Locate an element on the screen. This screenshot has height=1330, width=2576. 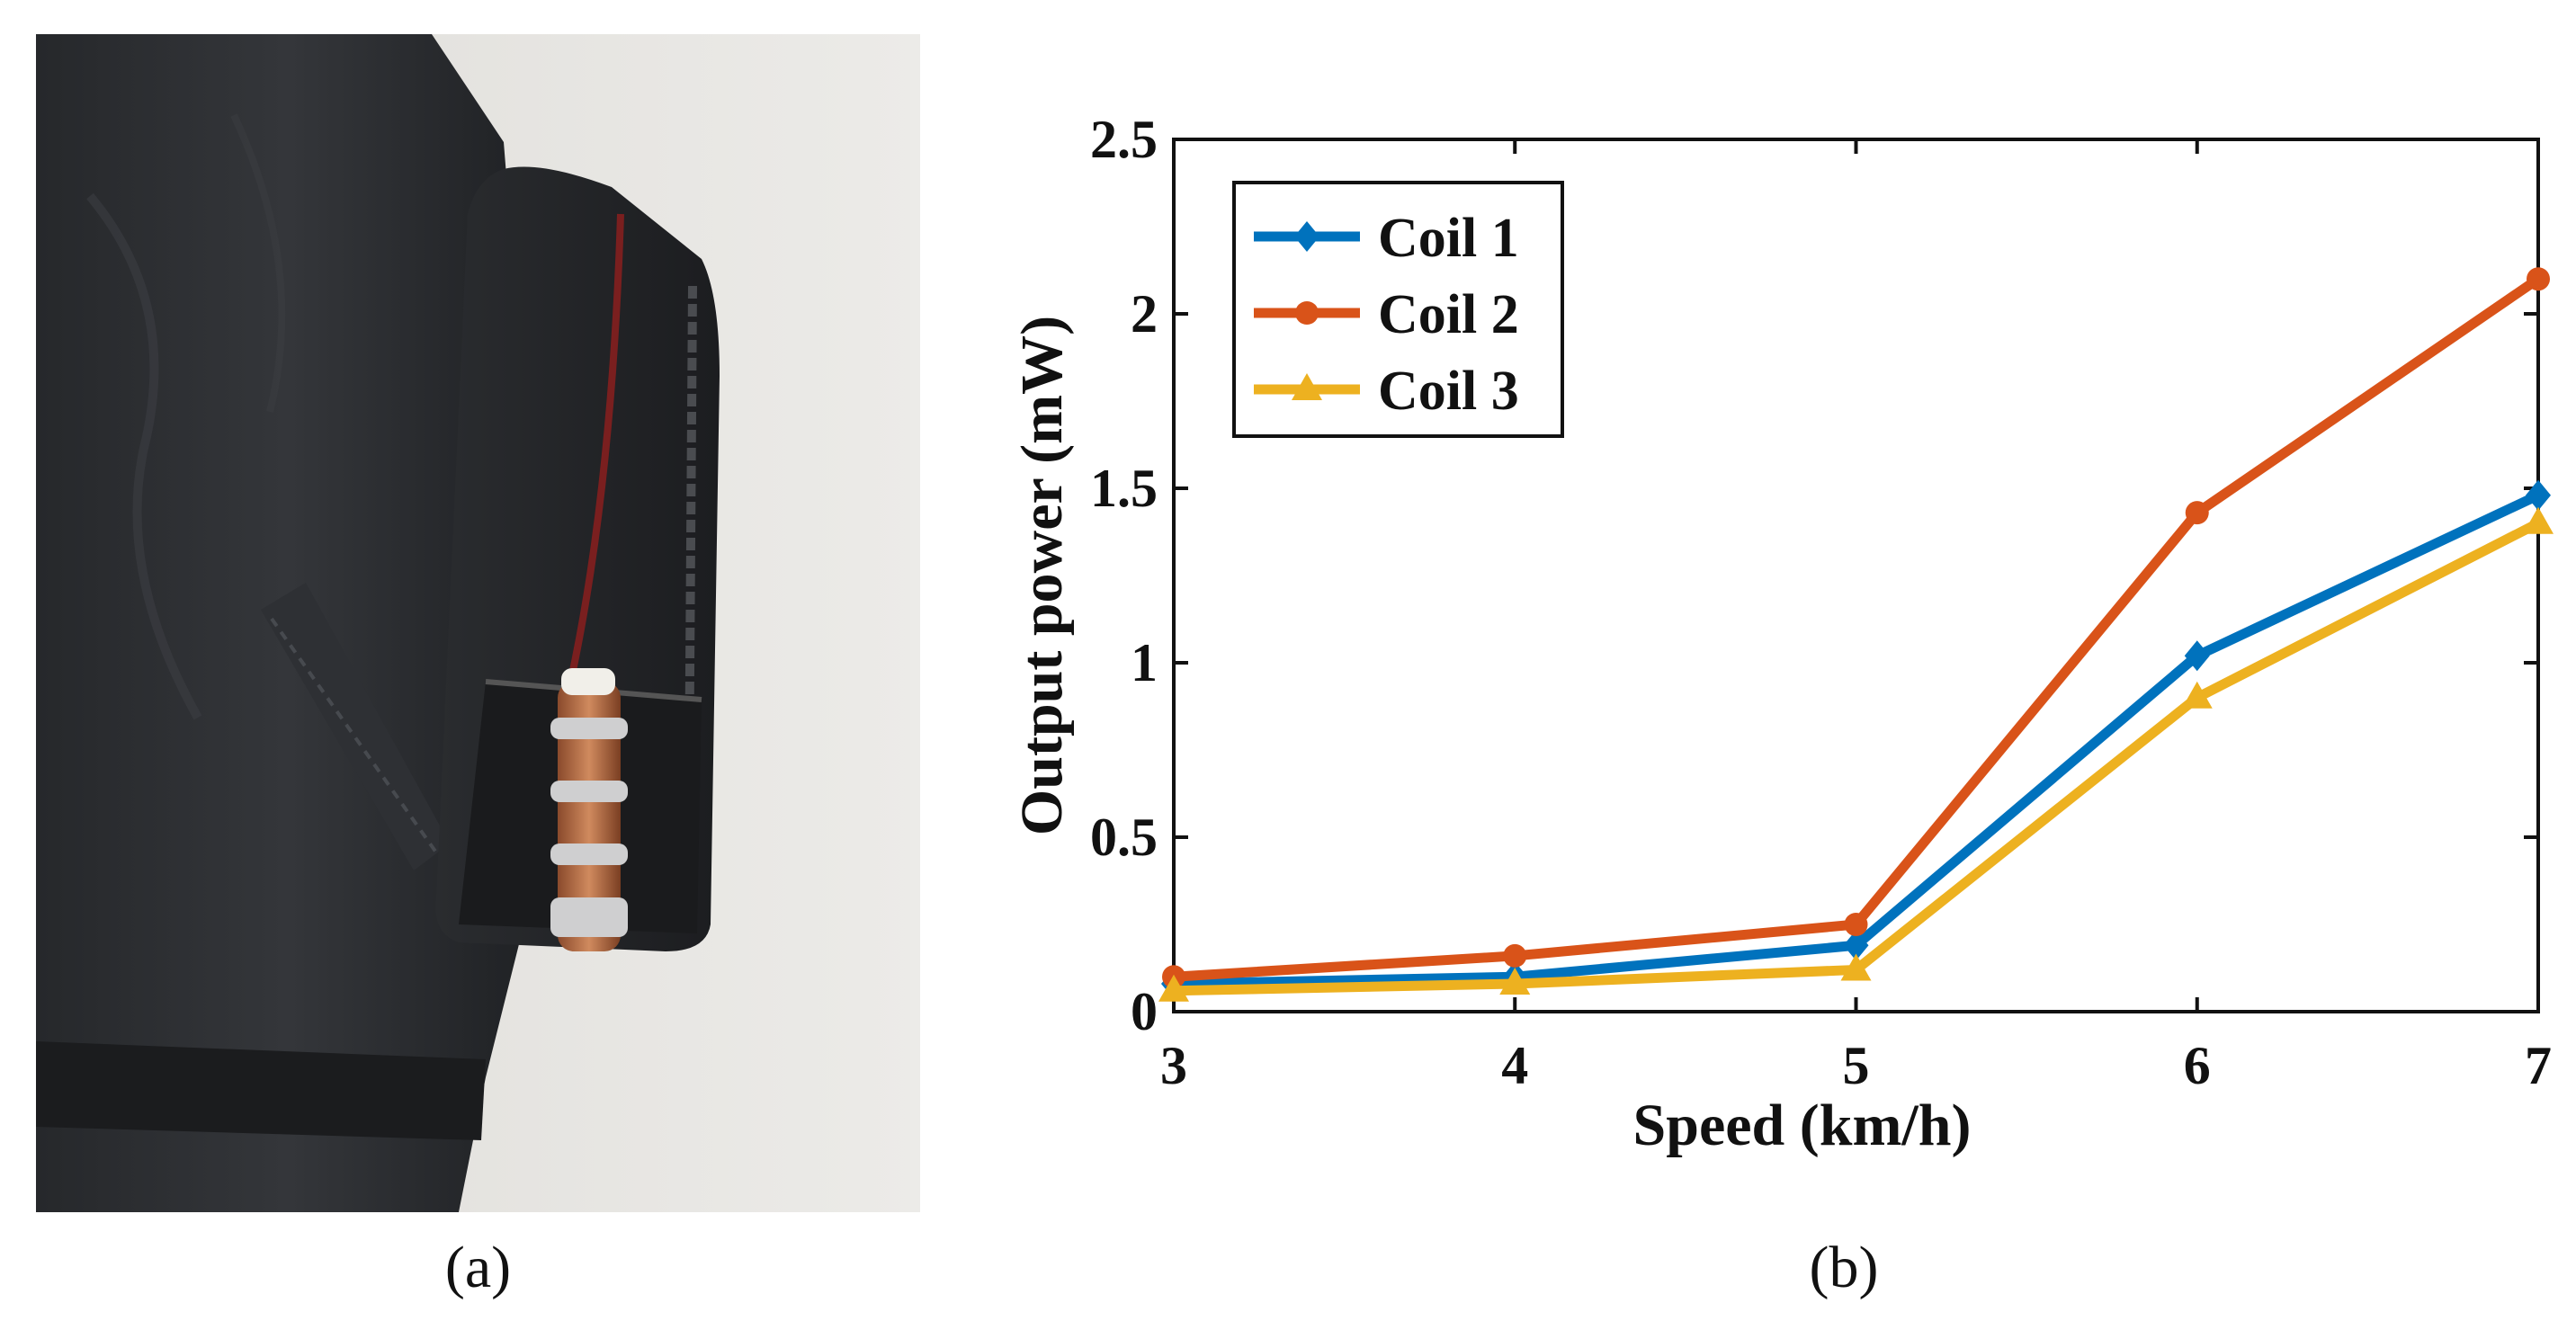
y-axis-label: Output power (mW) is located at coordinates (1042, 575).